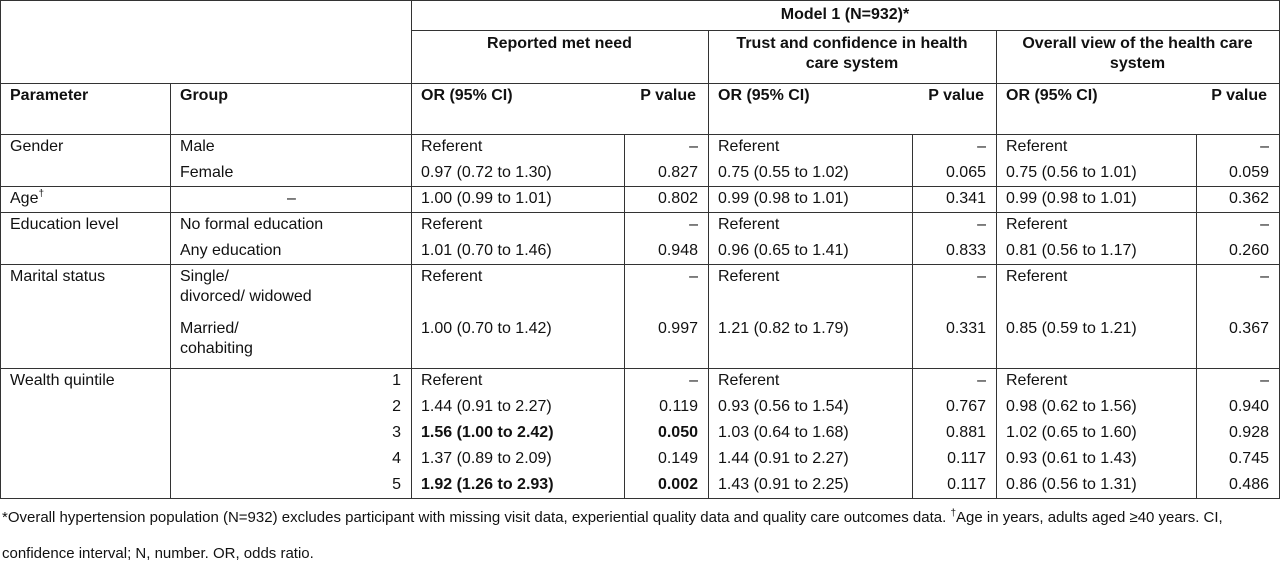 The width and height of the screenshot is (1280, 562). What do you see at coordinates (965, 432) in the screenshot?
I see `p-value: 0.881` at bounding box center [965, 432].